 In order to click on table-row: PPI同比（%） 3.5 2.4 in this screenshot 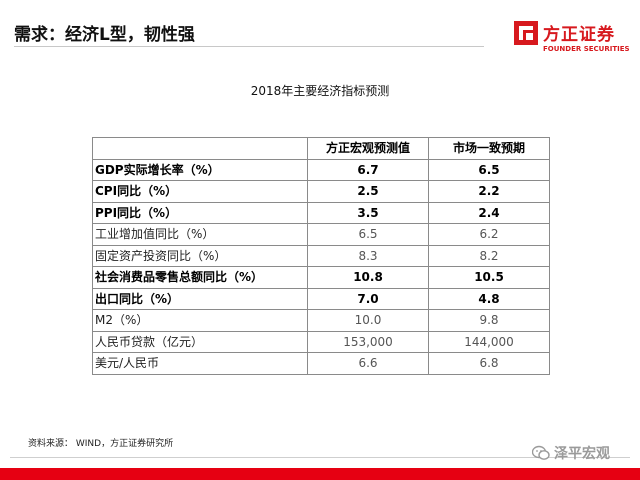, I will do `click(321, 212)`.